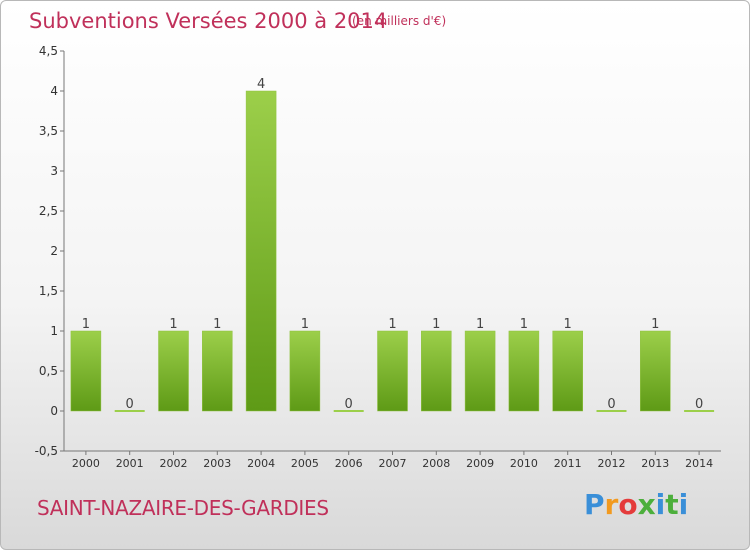  I want to click on y-tick-label: 2,5, so click(48, 211).